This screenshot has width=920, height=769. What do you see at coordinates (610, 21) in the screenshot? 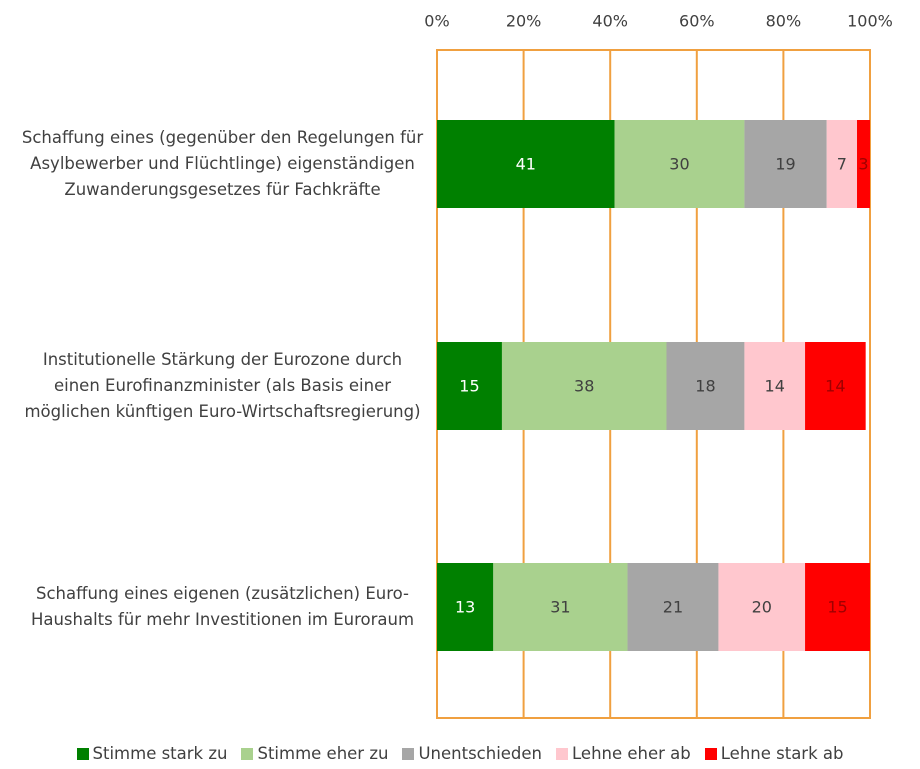
I see `x-tick-label: 40%` at bounding box center [610, 21].